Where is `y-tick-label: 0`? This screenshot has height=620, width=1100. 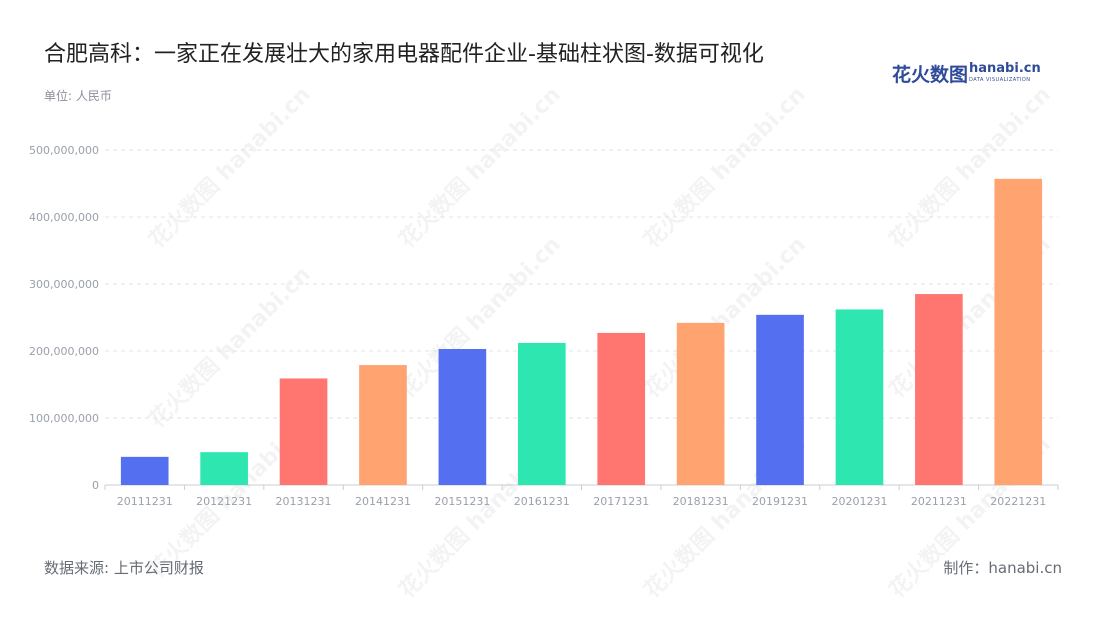 y-tick-label: 0 is located at coordinates (95, 485).